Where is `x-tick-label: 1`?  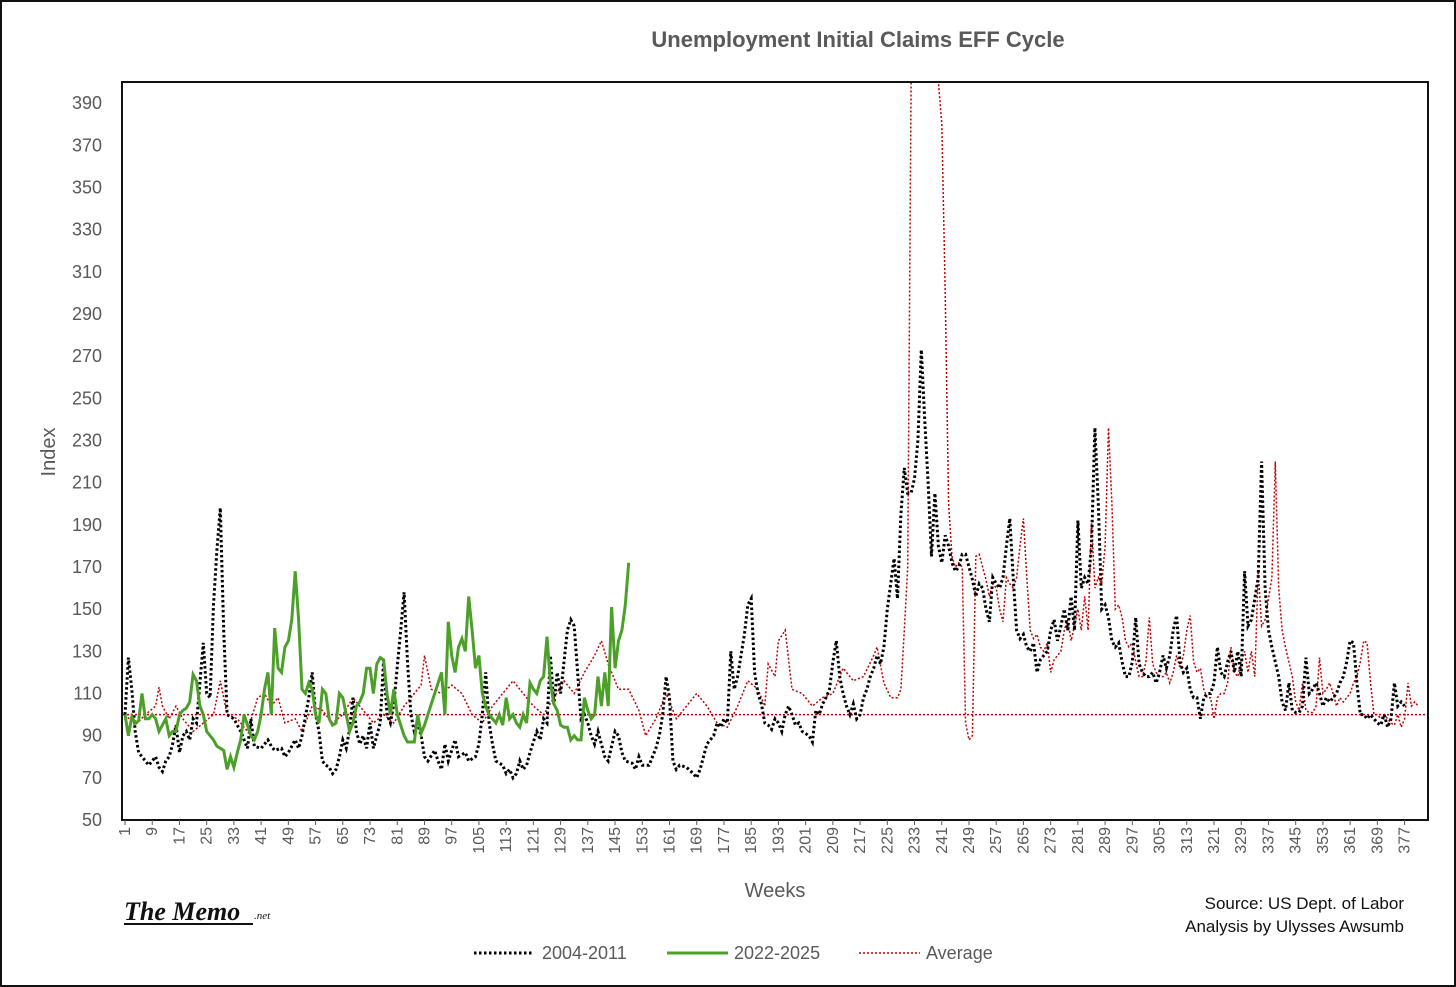 x-tick-label: 1 is located at coordinates (125, 831).